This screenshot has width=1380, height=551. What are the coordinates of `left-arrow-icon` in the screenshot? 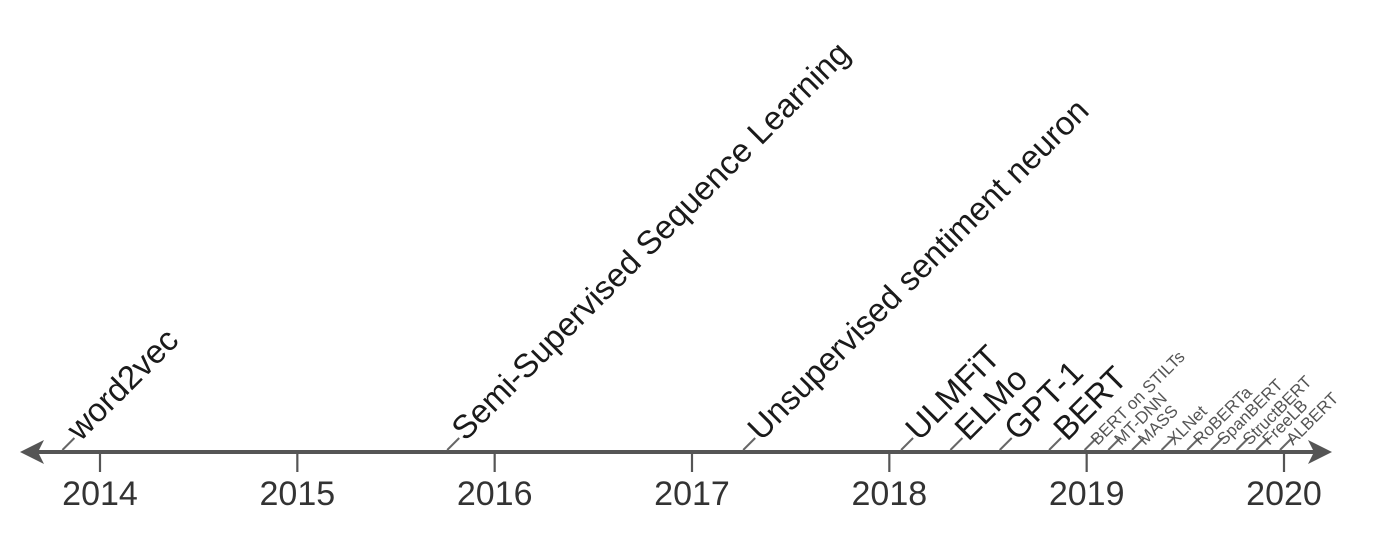 It's located at (32, 452).